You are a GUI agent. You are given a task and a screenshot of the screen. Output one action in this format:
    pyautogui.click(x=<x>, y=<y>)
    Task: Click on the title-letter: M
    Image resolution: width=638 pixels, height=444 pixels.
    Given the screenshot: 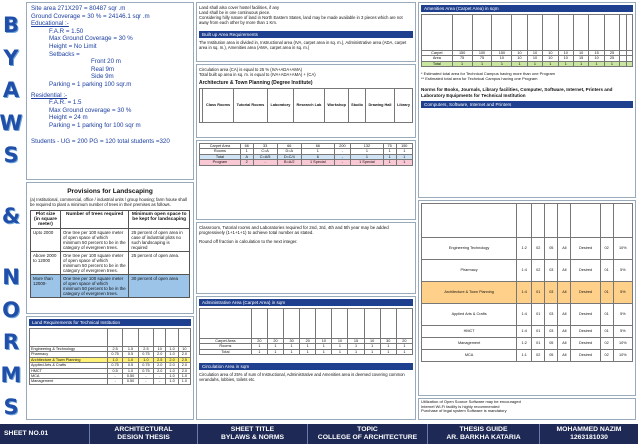 What is the action you would take?
    pyautogui.click(x=11, y=374)
    